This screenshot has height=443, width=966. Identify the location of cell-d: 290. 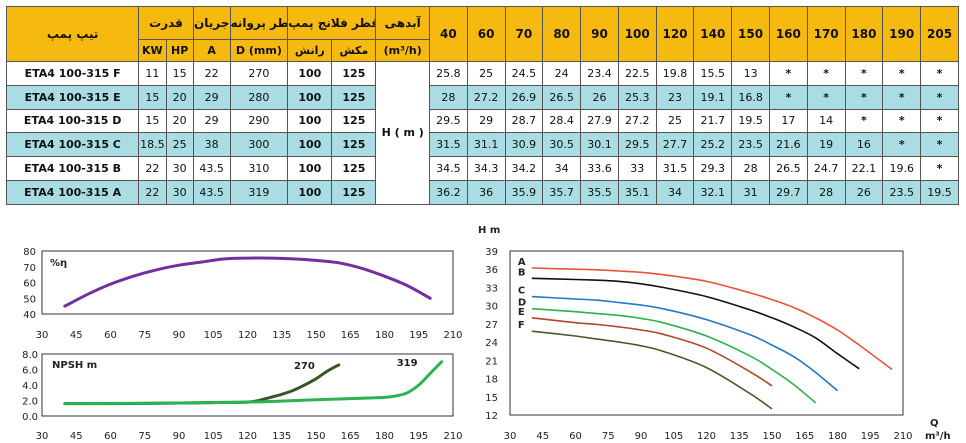
(259, 121).